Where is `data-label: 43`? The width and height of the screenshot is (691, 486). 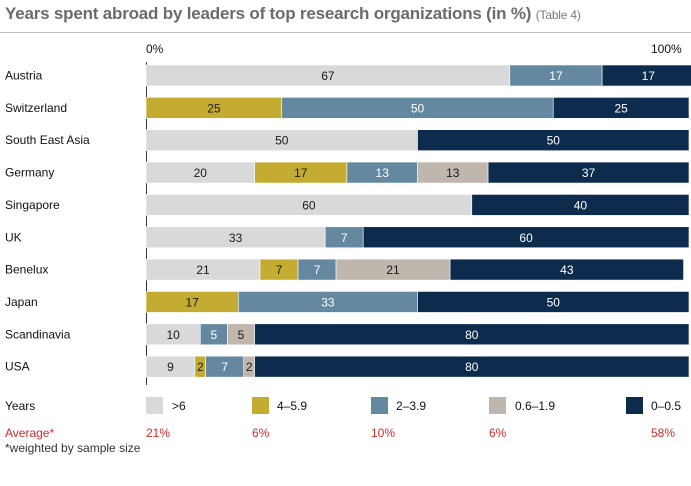
data-label: 43 is located at coordinates (567, 270).